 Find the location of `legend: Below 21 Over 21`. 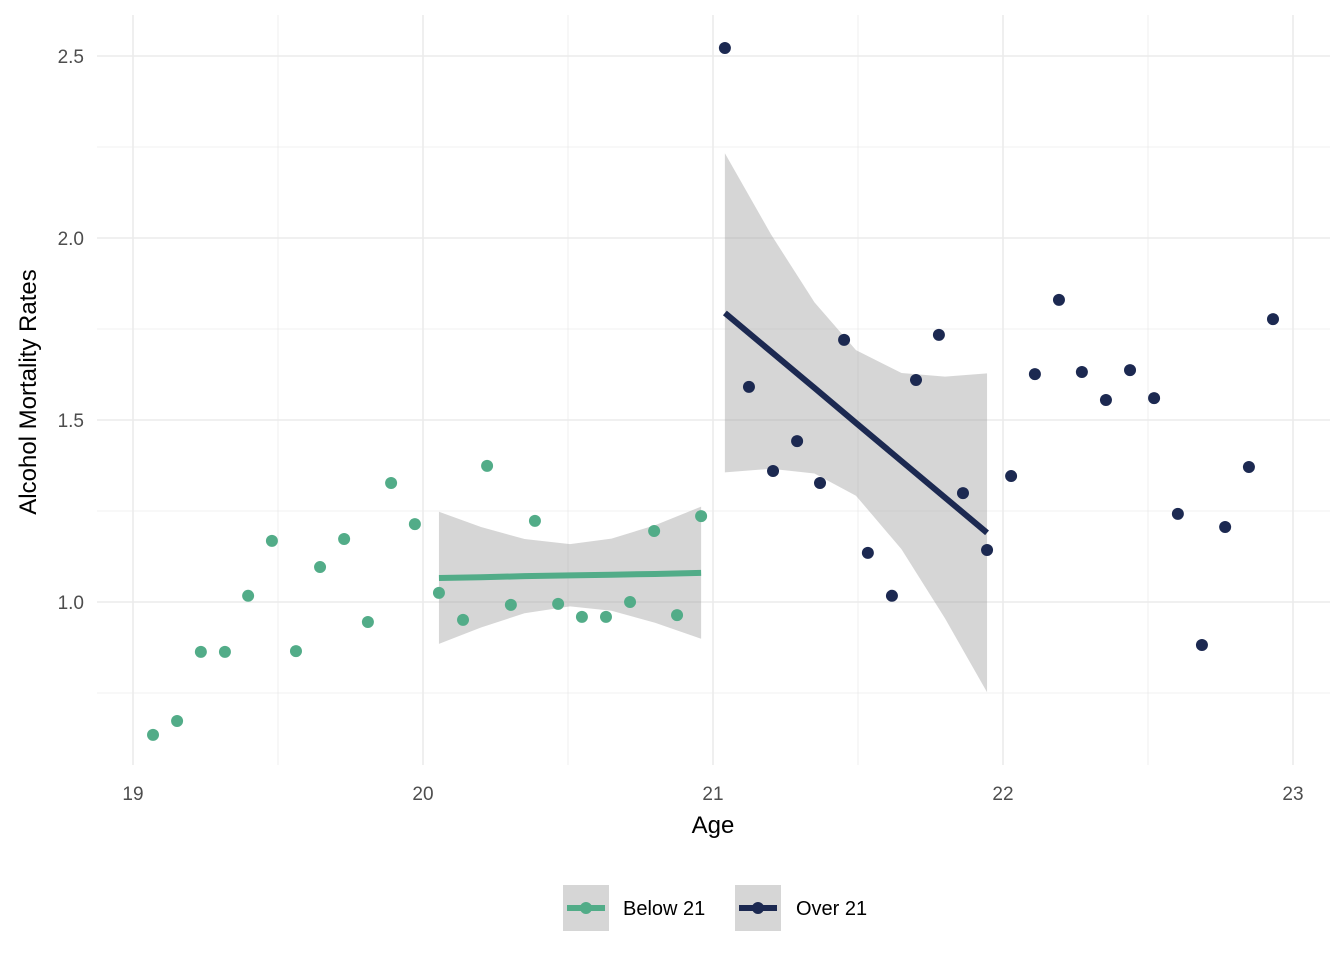

legend: Below 21 Over 21 is located at coordinates (715, 908).